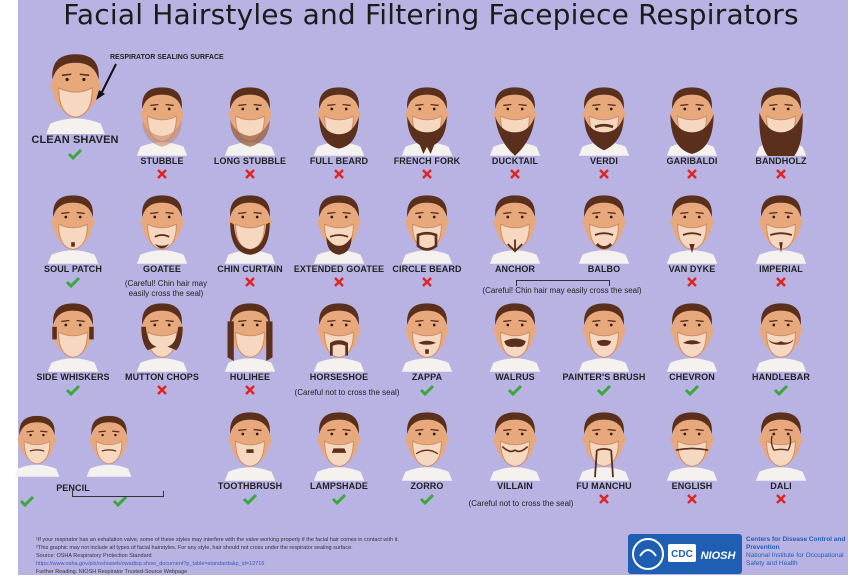  What do you see at coordinates (427, 268) in the screenshot?
I see `hairstyle-label: CIRCLE BEARD` at bounding box center [427, 268].